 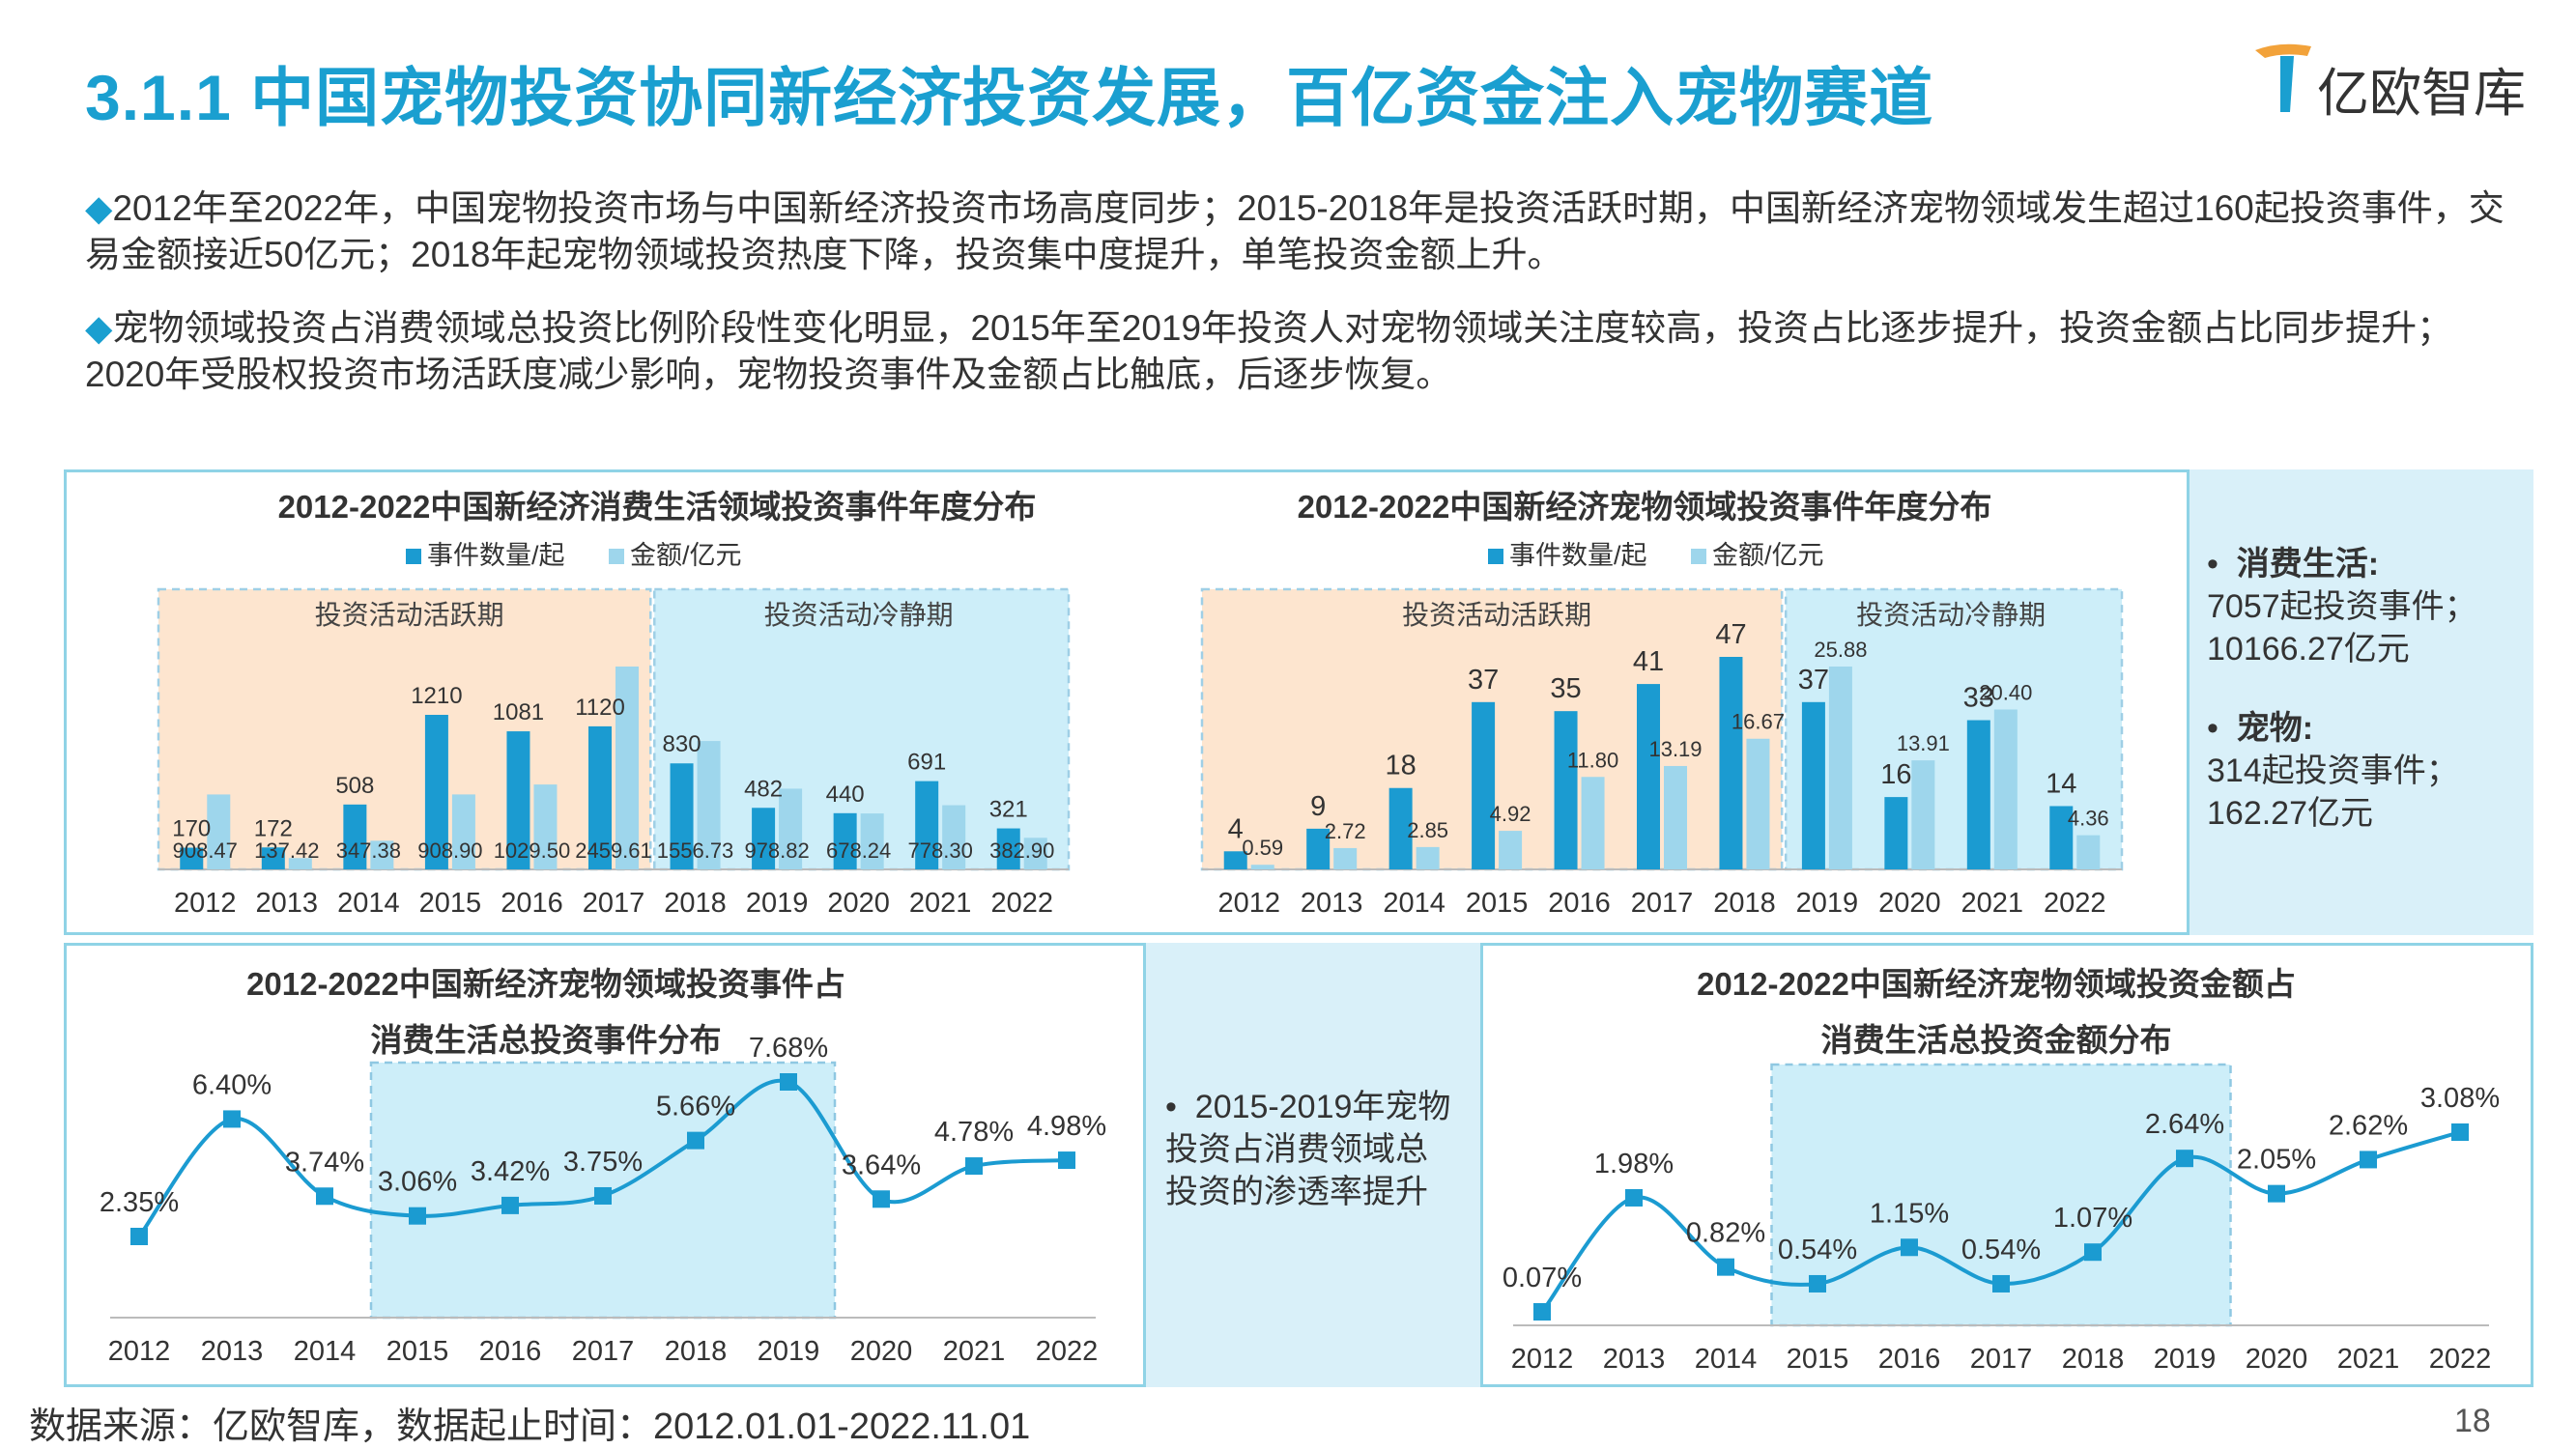 I want to click on summary-consumer: • 消费生活: 7057起投资事件；10166.27亿元, so click(x=2342, y=607).